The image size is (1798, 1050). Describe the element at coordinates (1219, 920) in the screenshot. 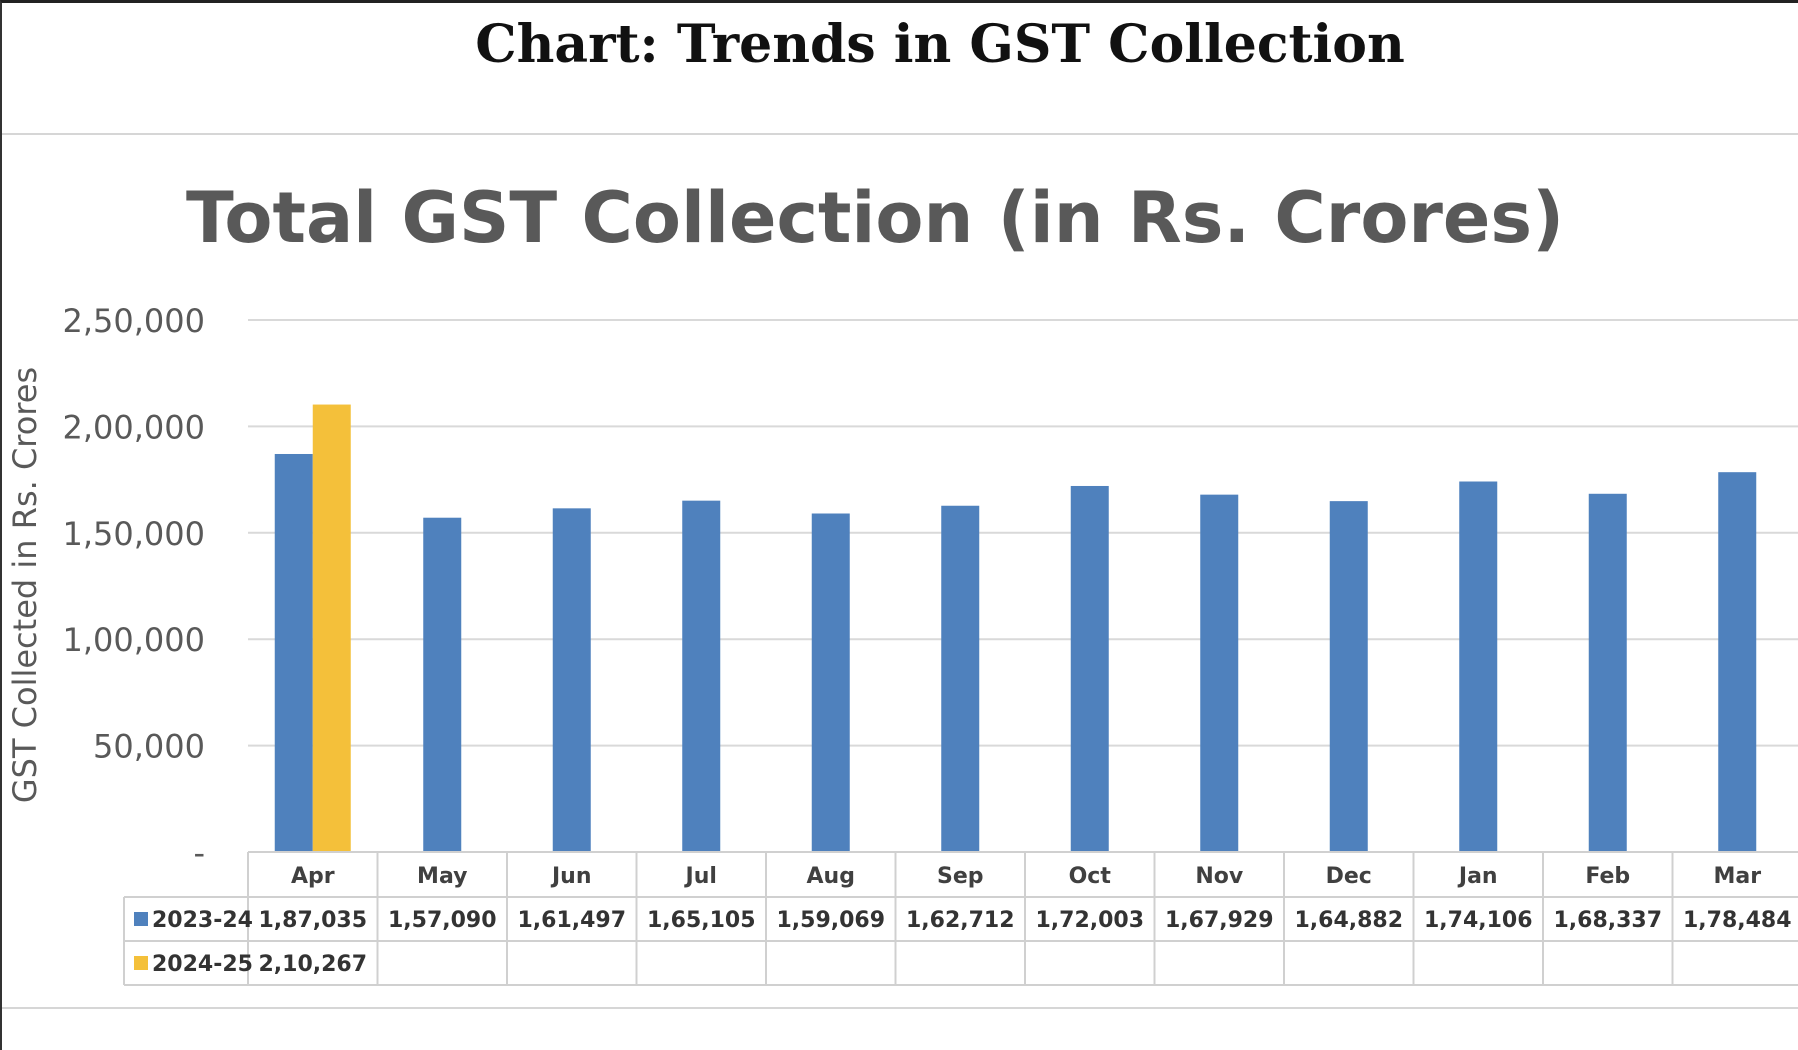

I see `data-label: 1,67,929` at that location.